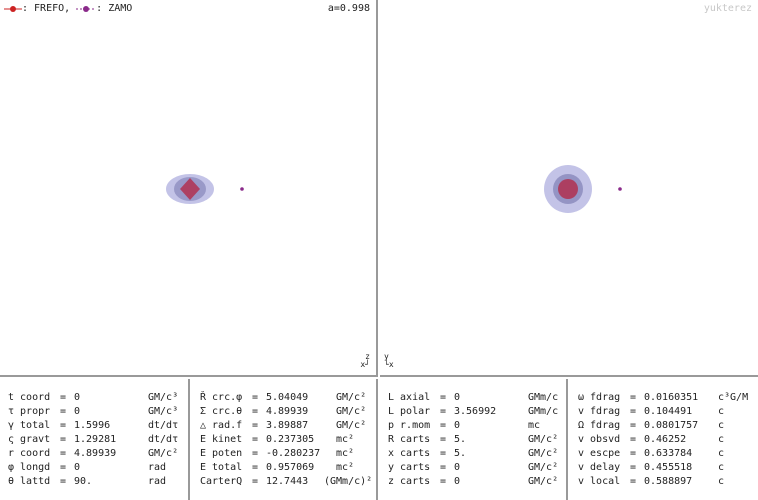 The image size is (758, 500). Describe the element at coordinates (284, 398) in the screenshot. I see `data-row: Ř crc.φ = 5.04049 GM/c²` at that location.